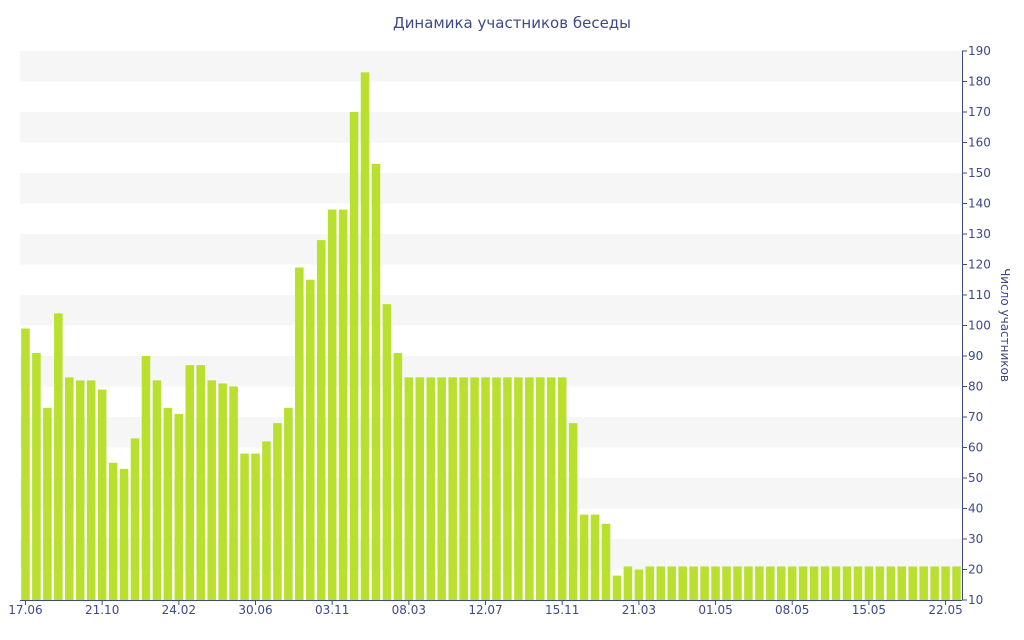 This screenshot has height=640, width=1024. I want to click on x-tick-label: 22.05, so click(945, 610).